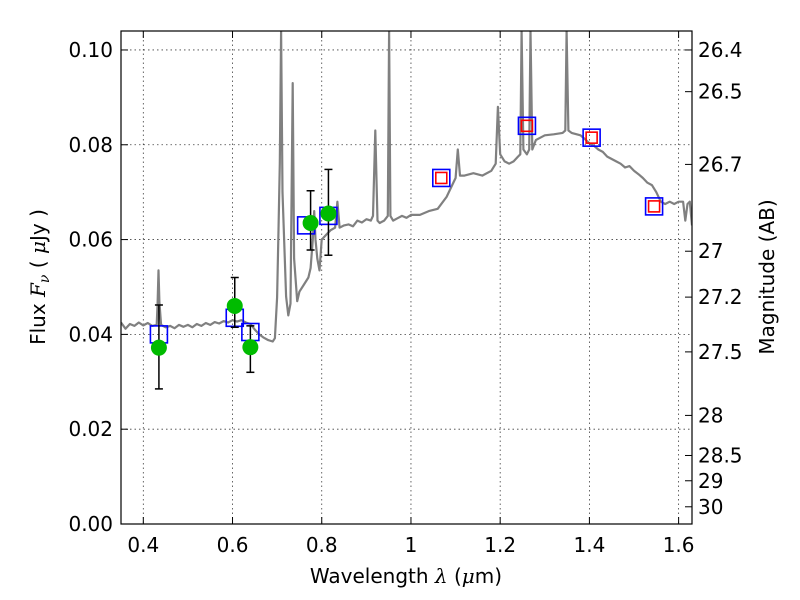 The image size is (800, 600). What do you see at coordinates (90, 240) in the screenshot?
I see `y-tick-label: 0.06` at bounding box center [90, 240].